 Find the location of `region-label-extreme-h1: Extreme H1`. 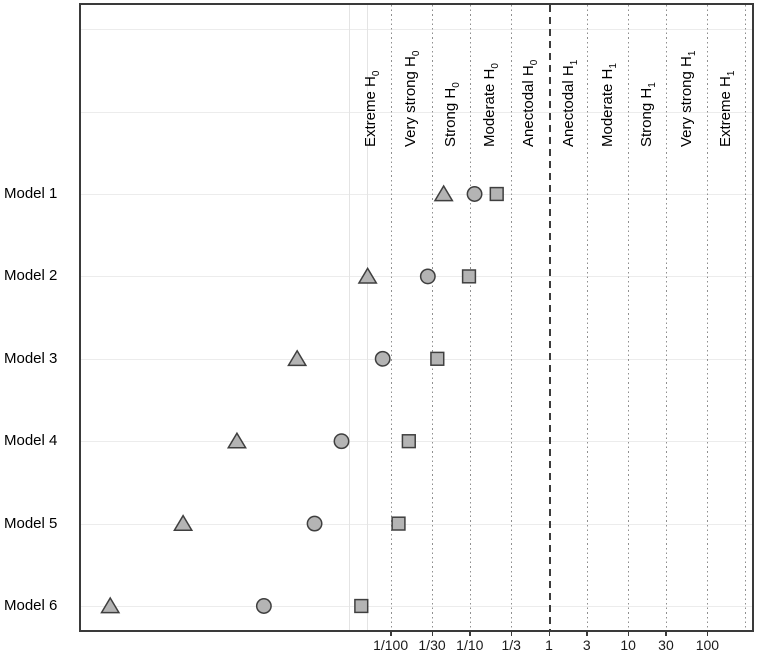

region-label-extreme-h1: Extreme H1 is located at coordinates (727, 108).